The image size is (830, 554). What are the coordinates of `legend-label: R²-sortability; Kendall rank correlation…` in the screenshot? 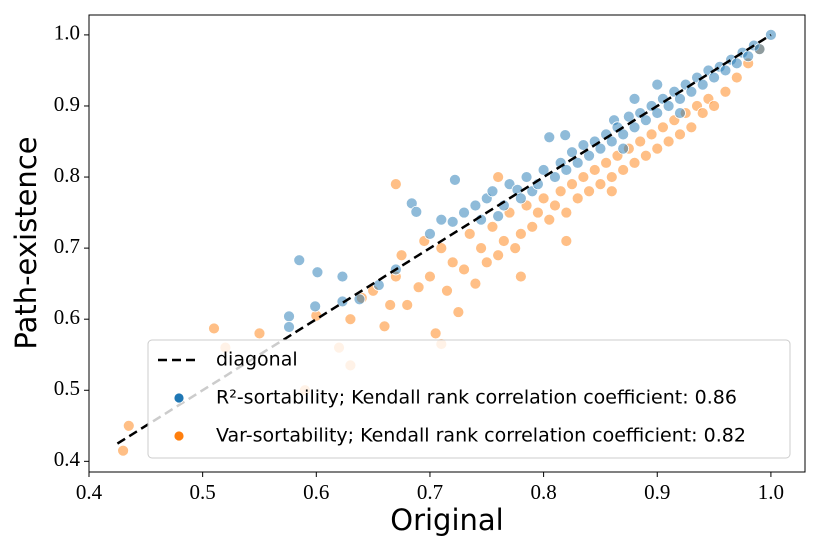 It's located at (476, 398).